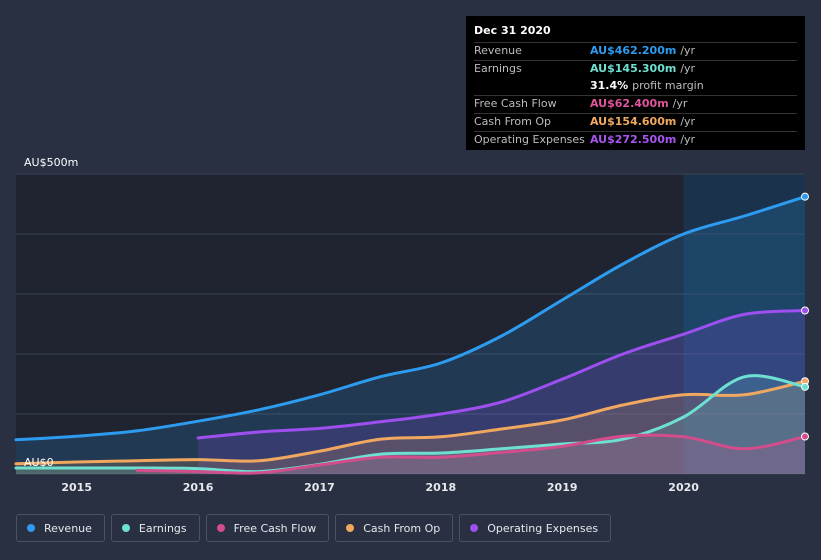  What do you see at coordinates (498, 50) in the screenshot?
I see `tooltip-row-label: Revenue` at bounding box center [498, 50].